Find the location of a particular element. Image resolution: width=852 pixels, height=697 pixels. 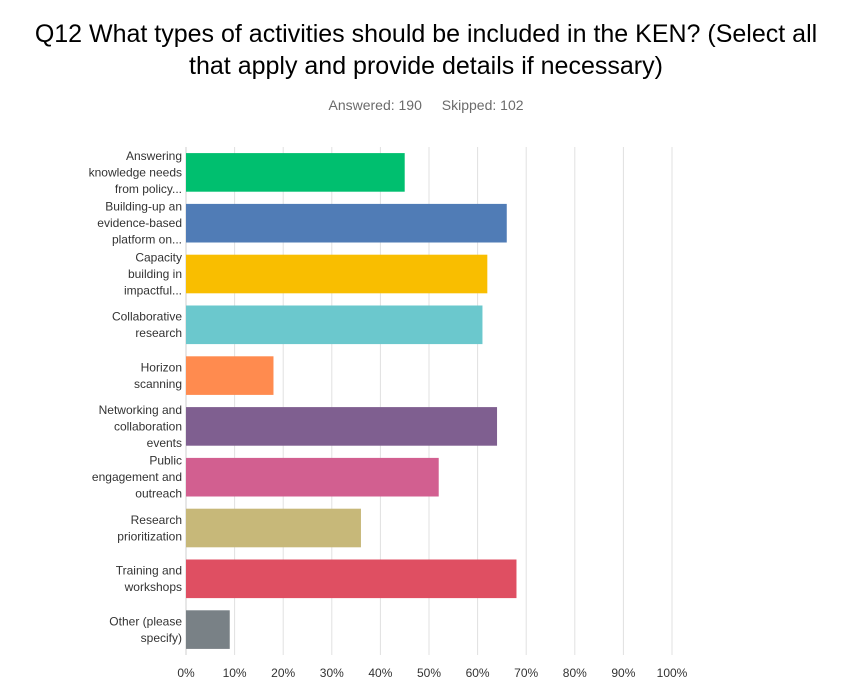

response-stats: Answered: 190 Skipped: 102 is located at coordinates (426, 105).